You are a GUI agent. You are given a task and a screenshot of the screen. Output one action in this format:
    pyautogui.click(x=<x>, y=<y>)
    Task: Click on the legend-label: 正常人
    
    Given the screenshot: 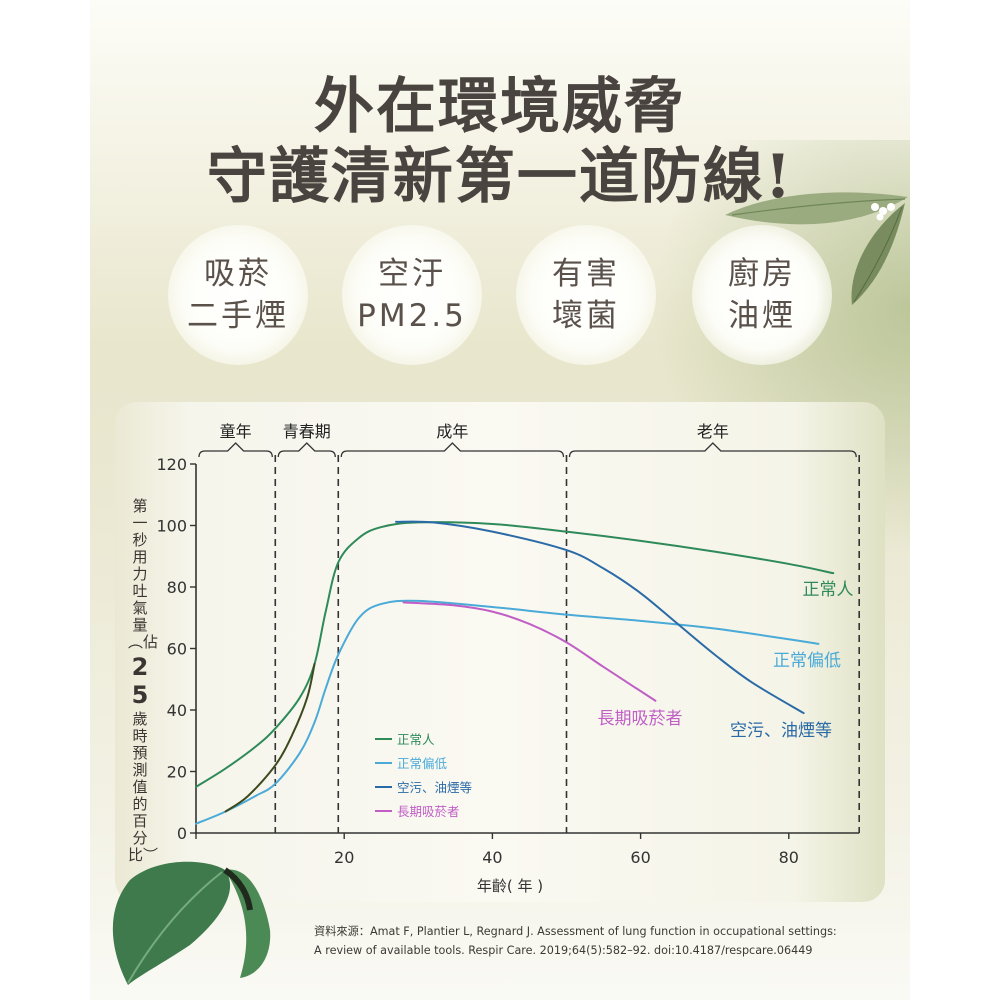 What is the action you would take?
    pyautogui.click(x=416, y=739)
    